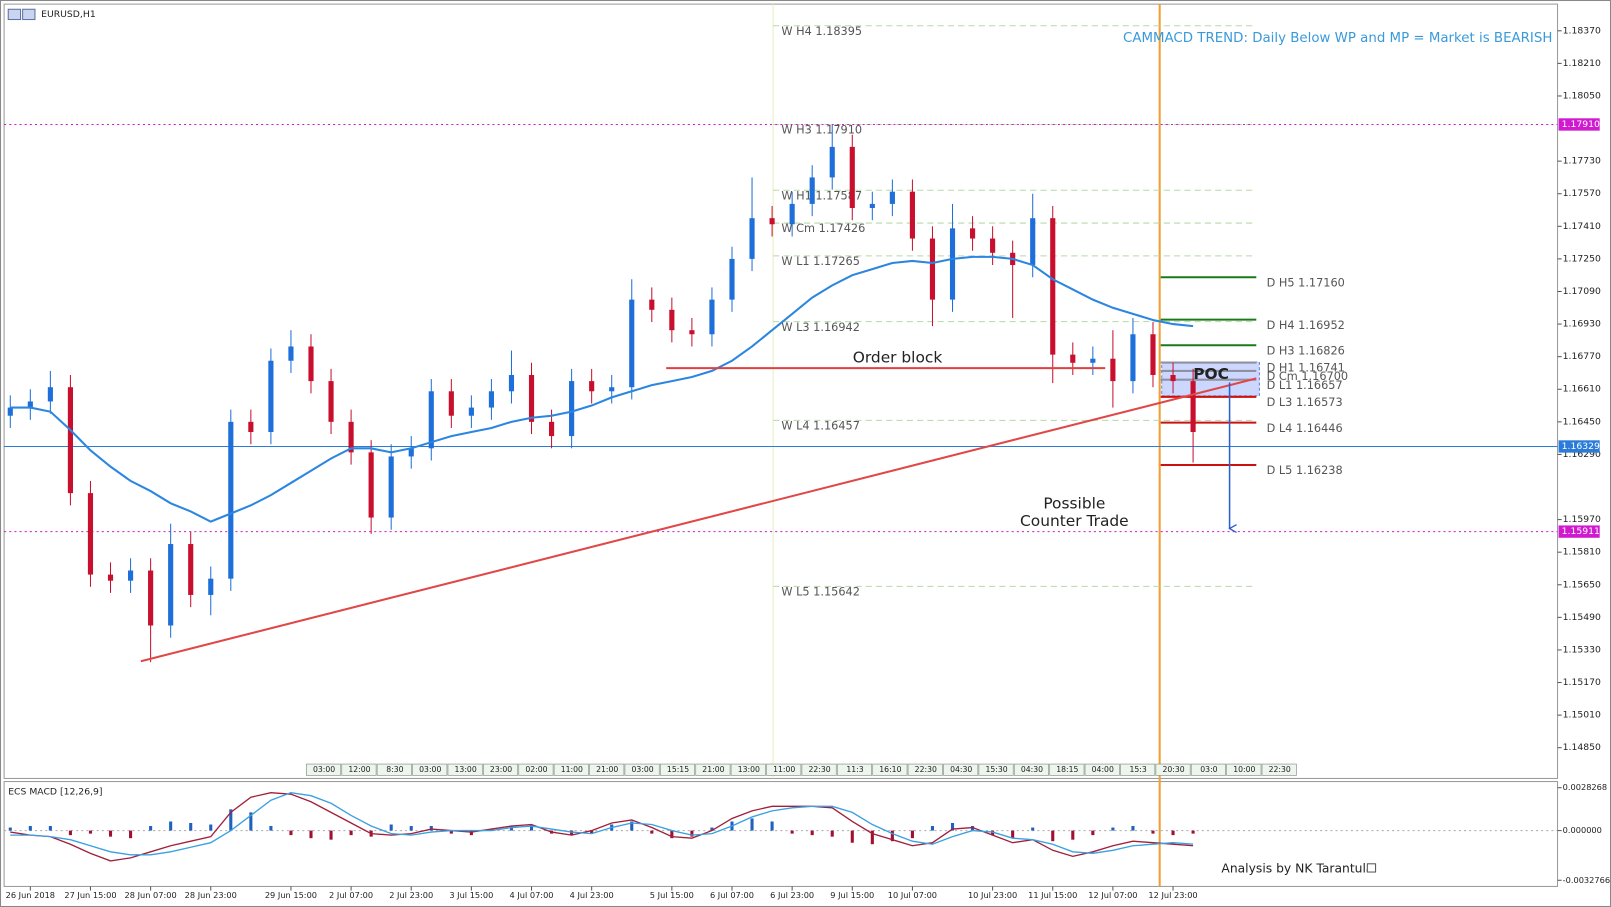 The height and width of the screenshot is (907, 1611). I want to click on poc-label: POC, so click(1211, 374).